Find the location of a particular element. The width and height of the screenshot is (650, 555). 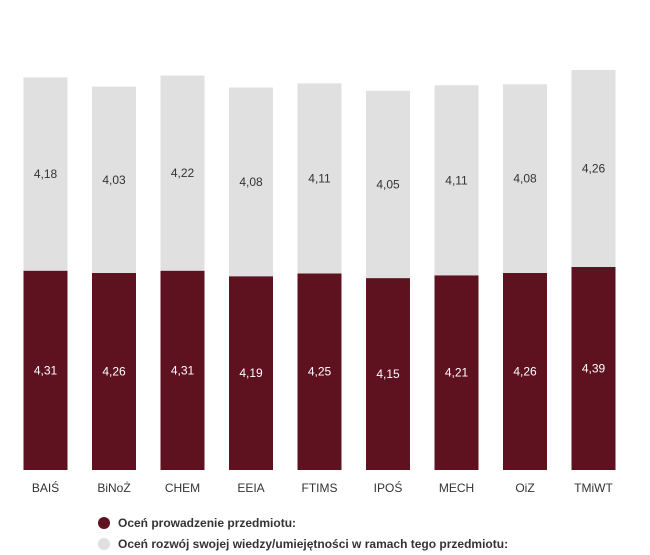

data-label-2-0: 4,18 is located at coordinates (46, 174).